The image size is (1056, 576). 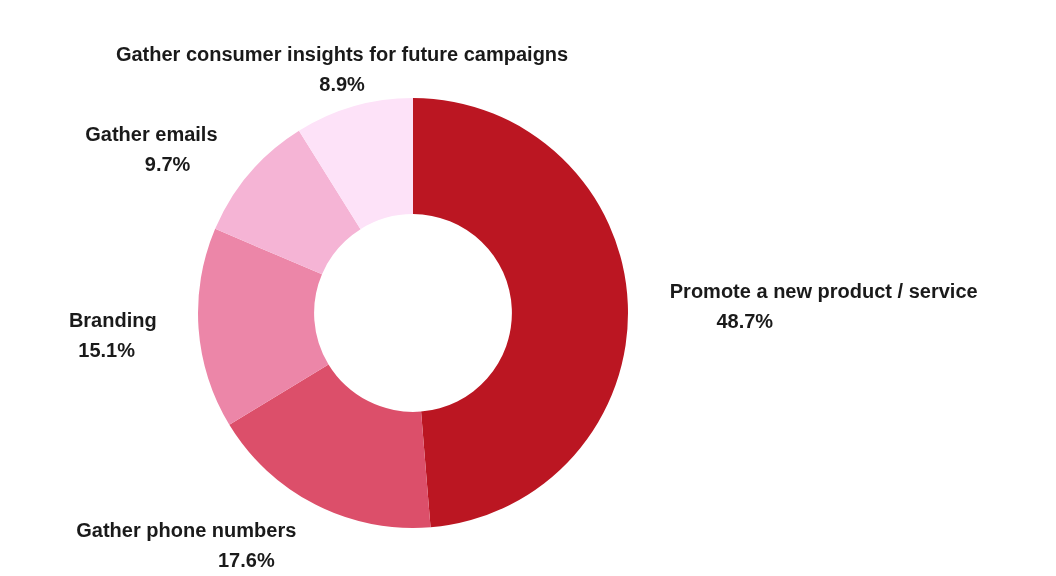 I want to click on slice-label: Branding, so click(x=112, y=319).